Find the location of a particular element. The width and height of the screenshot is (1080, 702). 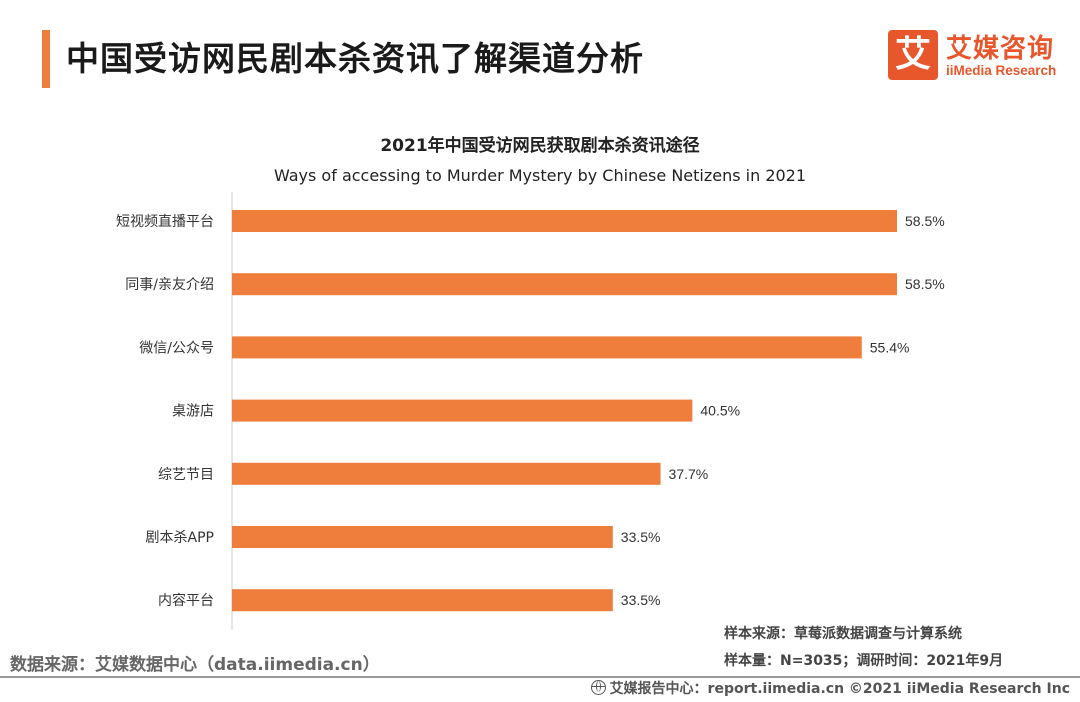

footer-divider is located at coordinates (540, 677).